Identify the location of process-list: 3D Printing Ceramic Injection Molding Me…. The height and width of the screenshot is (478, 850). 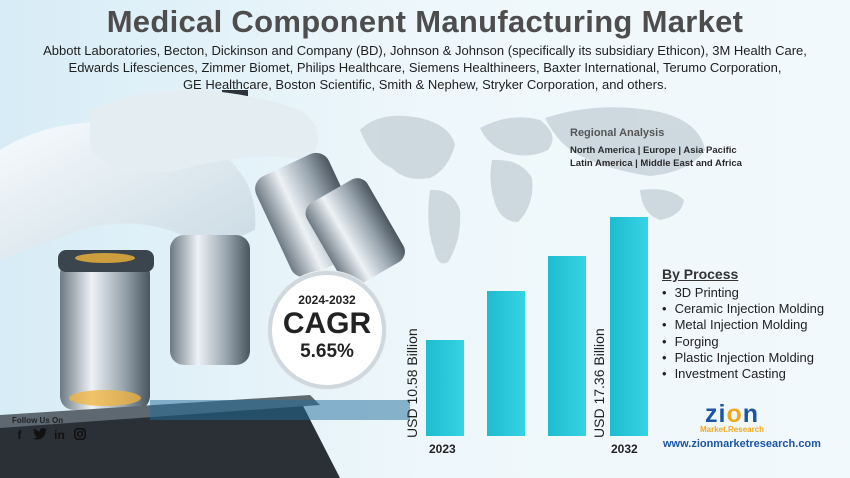
(743, 333).